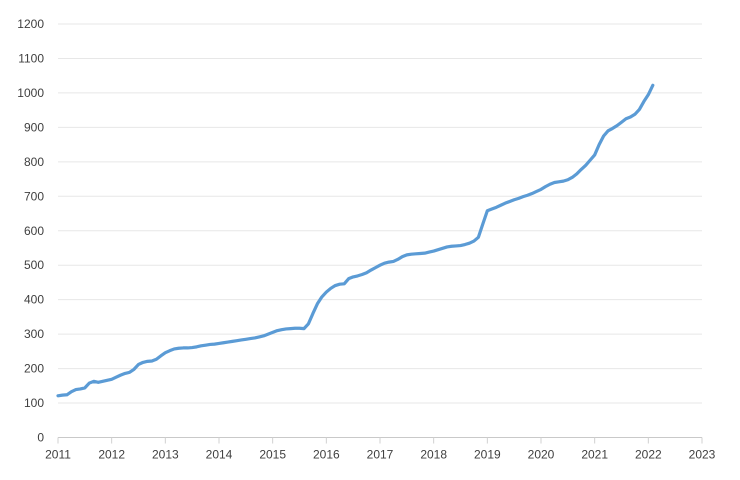  I want to click on y-tick-label: 800, so click(34, 162).